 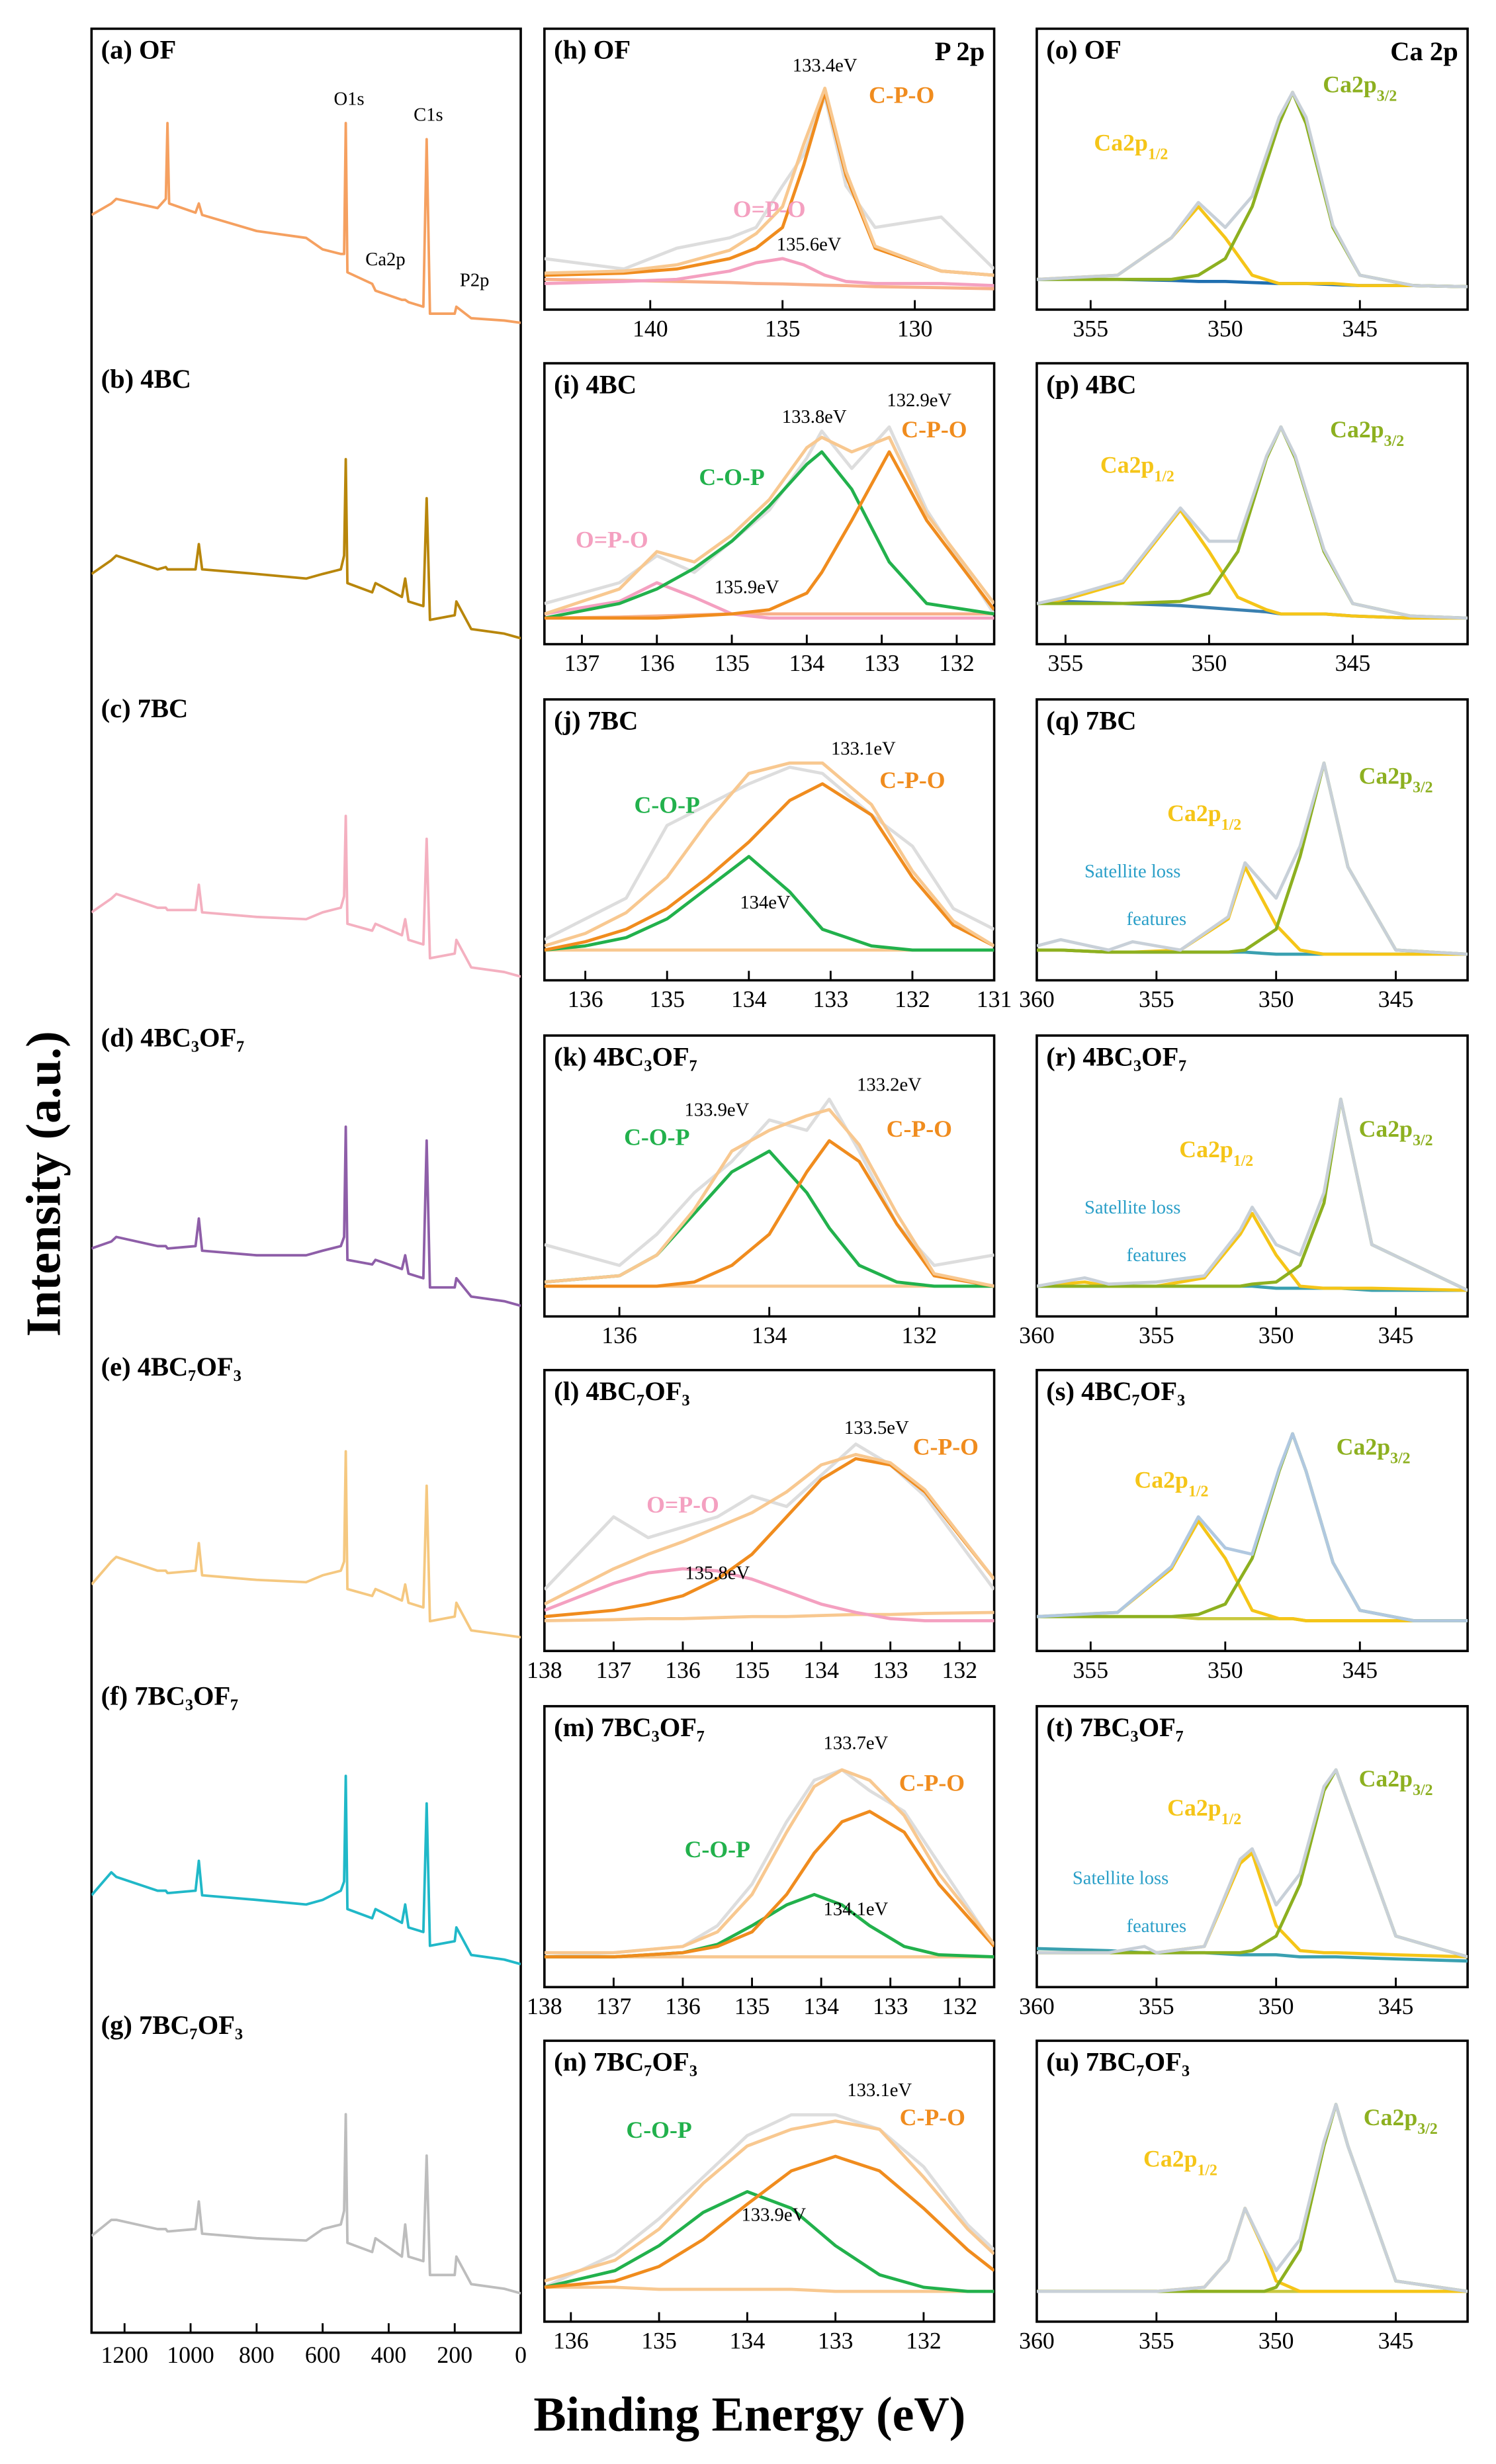 What do you see at coordinates (614, 2006) in the screenshot?
I see `x-tick-label: 137` at bounding box center [614, 2006].